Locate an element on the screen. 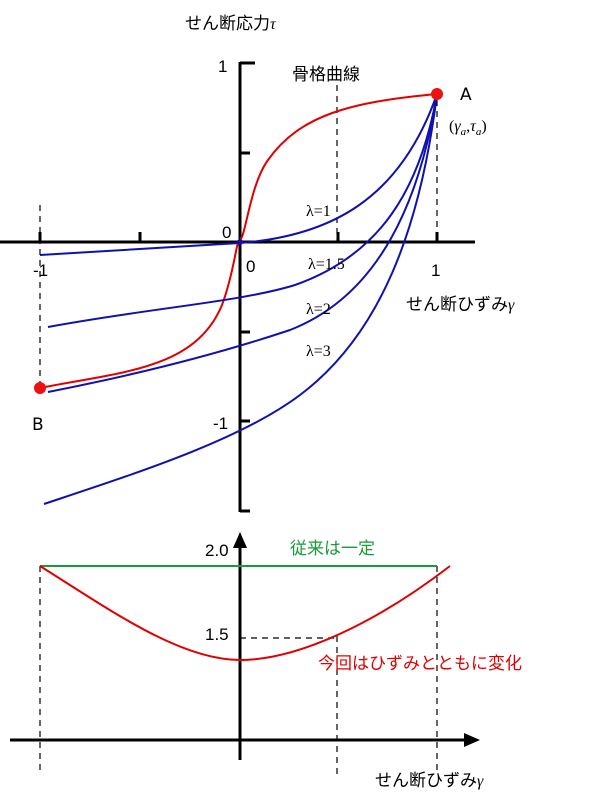 The height and width of the screenshot is (800, 595). bottom-y-tick-label-2: 2.0 is located at coordinates (217, 550).